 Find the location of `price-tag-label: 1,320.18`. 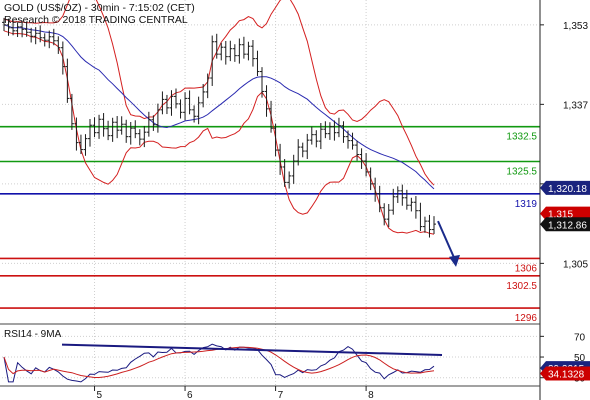

price-tag-label: 1,320.18 is located at coordinates (567, 189).